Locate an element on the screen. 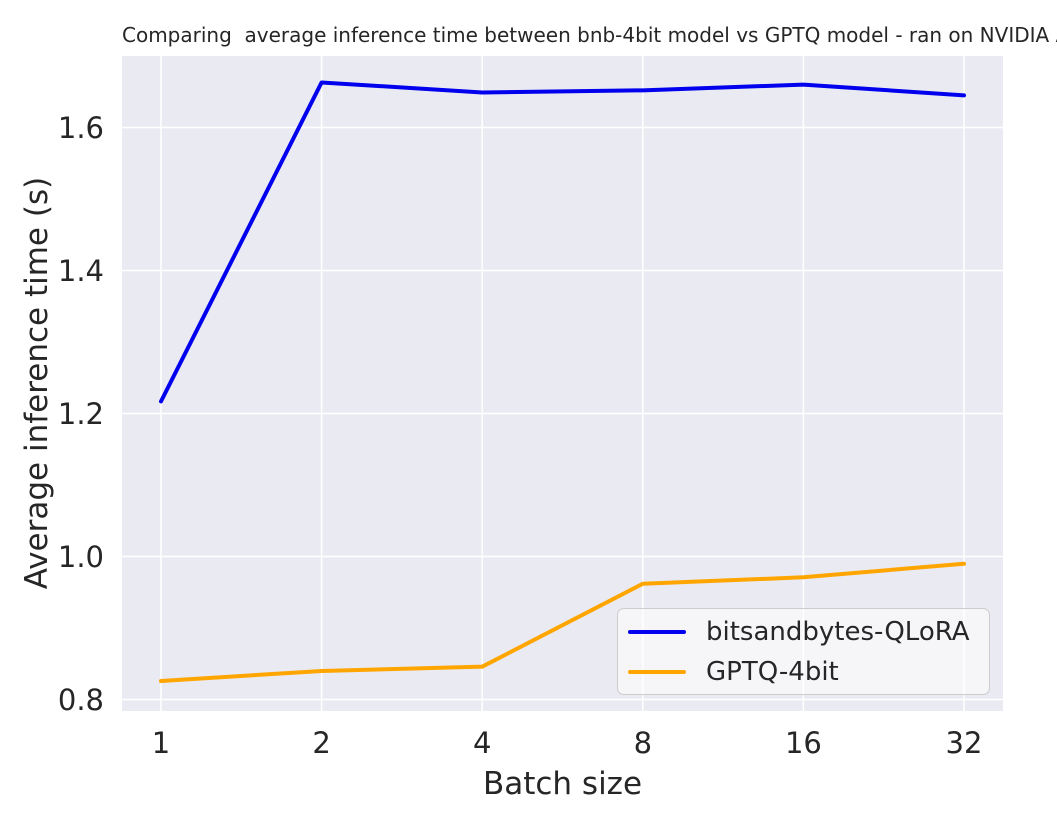  series-line-GPTQ-4bit is located at coordinates (562, 622).